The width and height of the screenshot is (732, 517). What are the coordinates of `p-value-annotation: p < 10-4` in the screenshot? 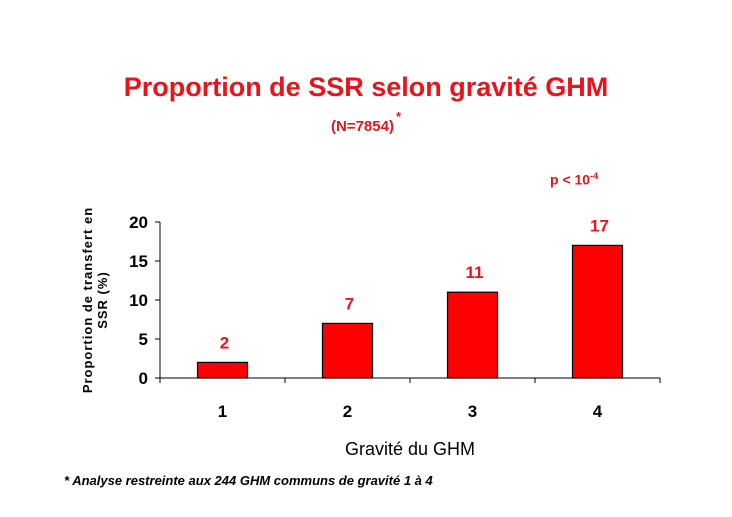 It's located at (574, 179).